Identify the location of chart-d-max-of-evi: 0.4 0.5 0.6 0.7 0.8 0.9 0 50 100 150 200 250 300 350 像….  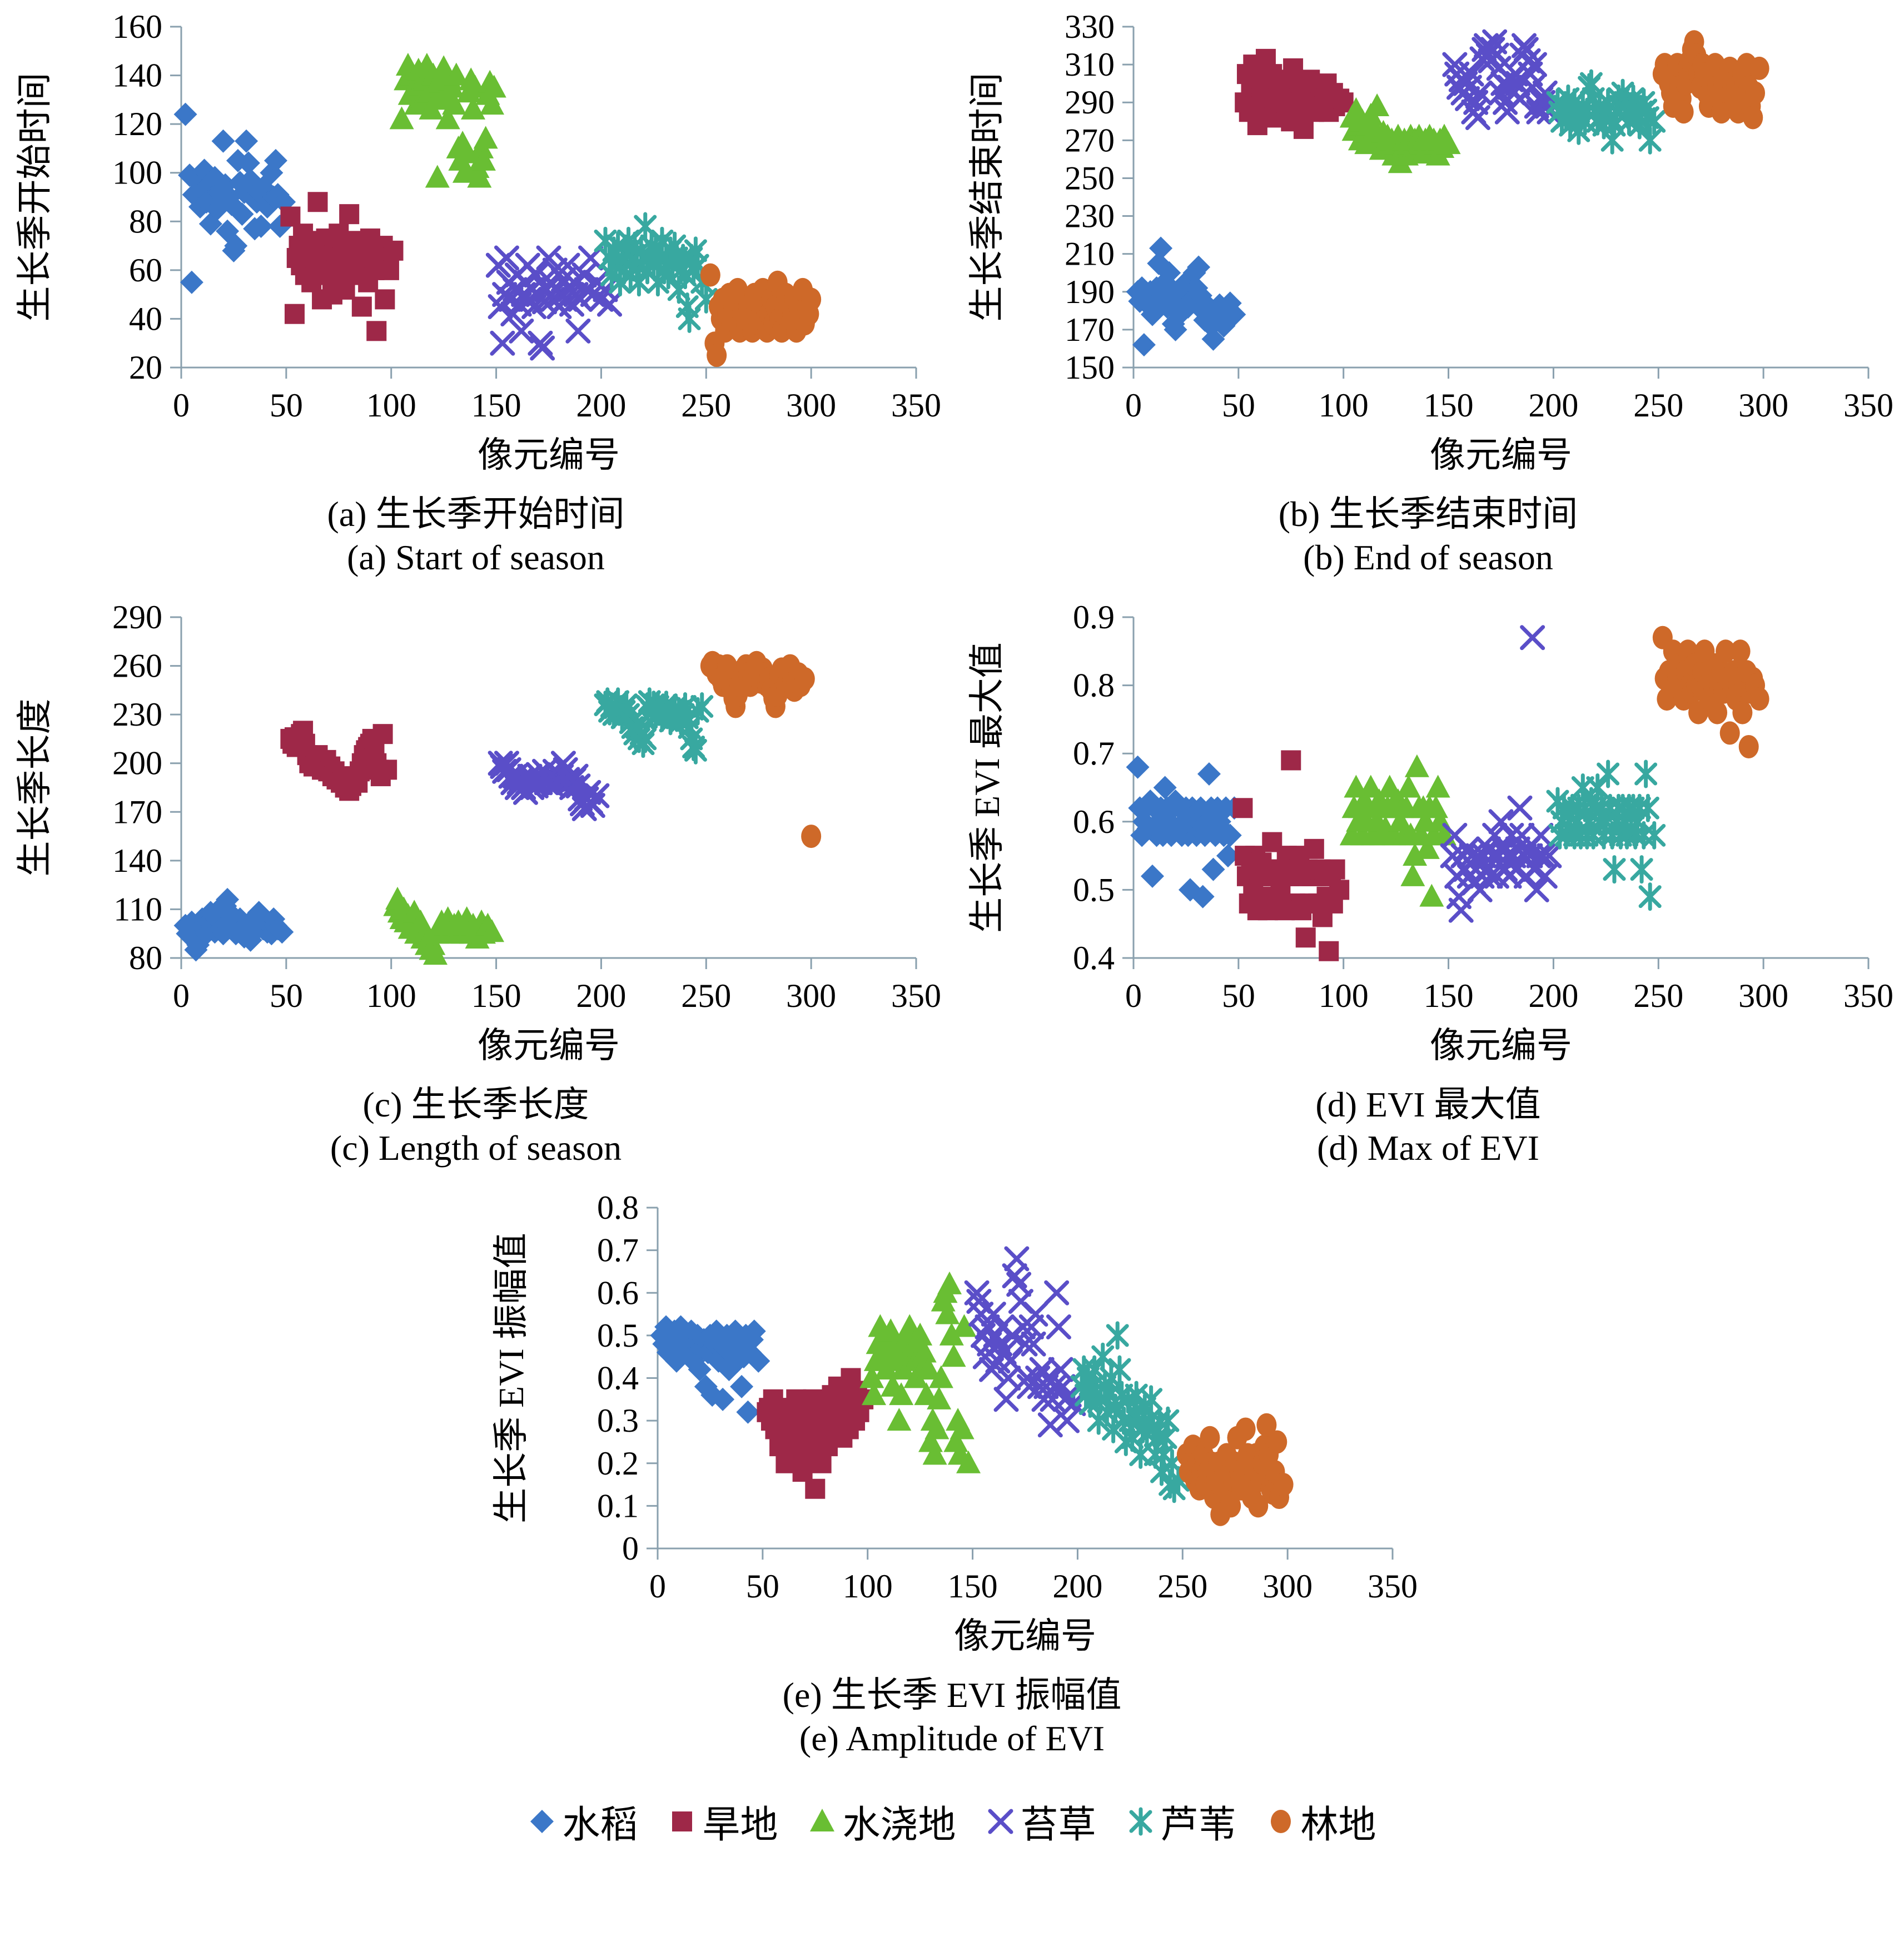
(1430, 832).